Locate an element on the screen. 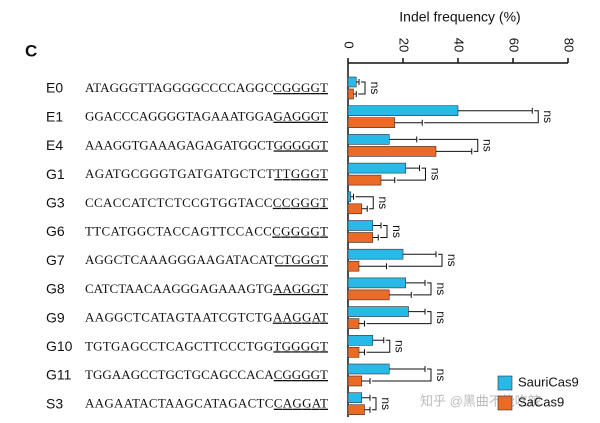  sequence-body: TGGAAGCCTGCTGCAGCCACA is located at coordinates (179, 374).